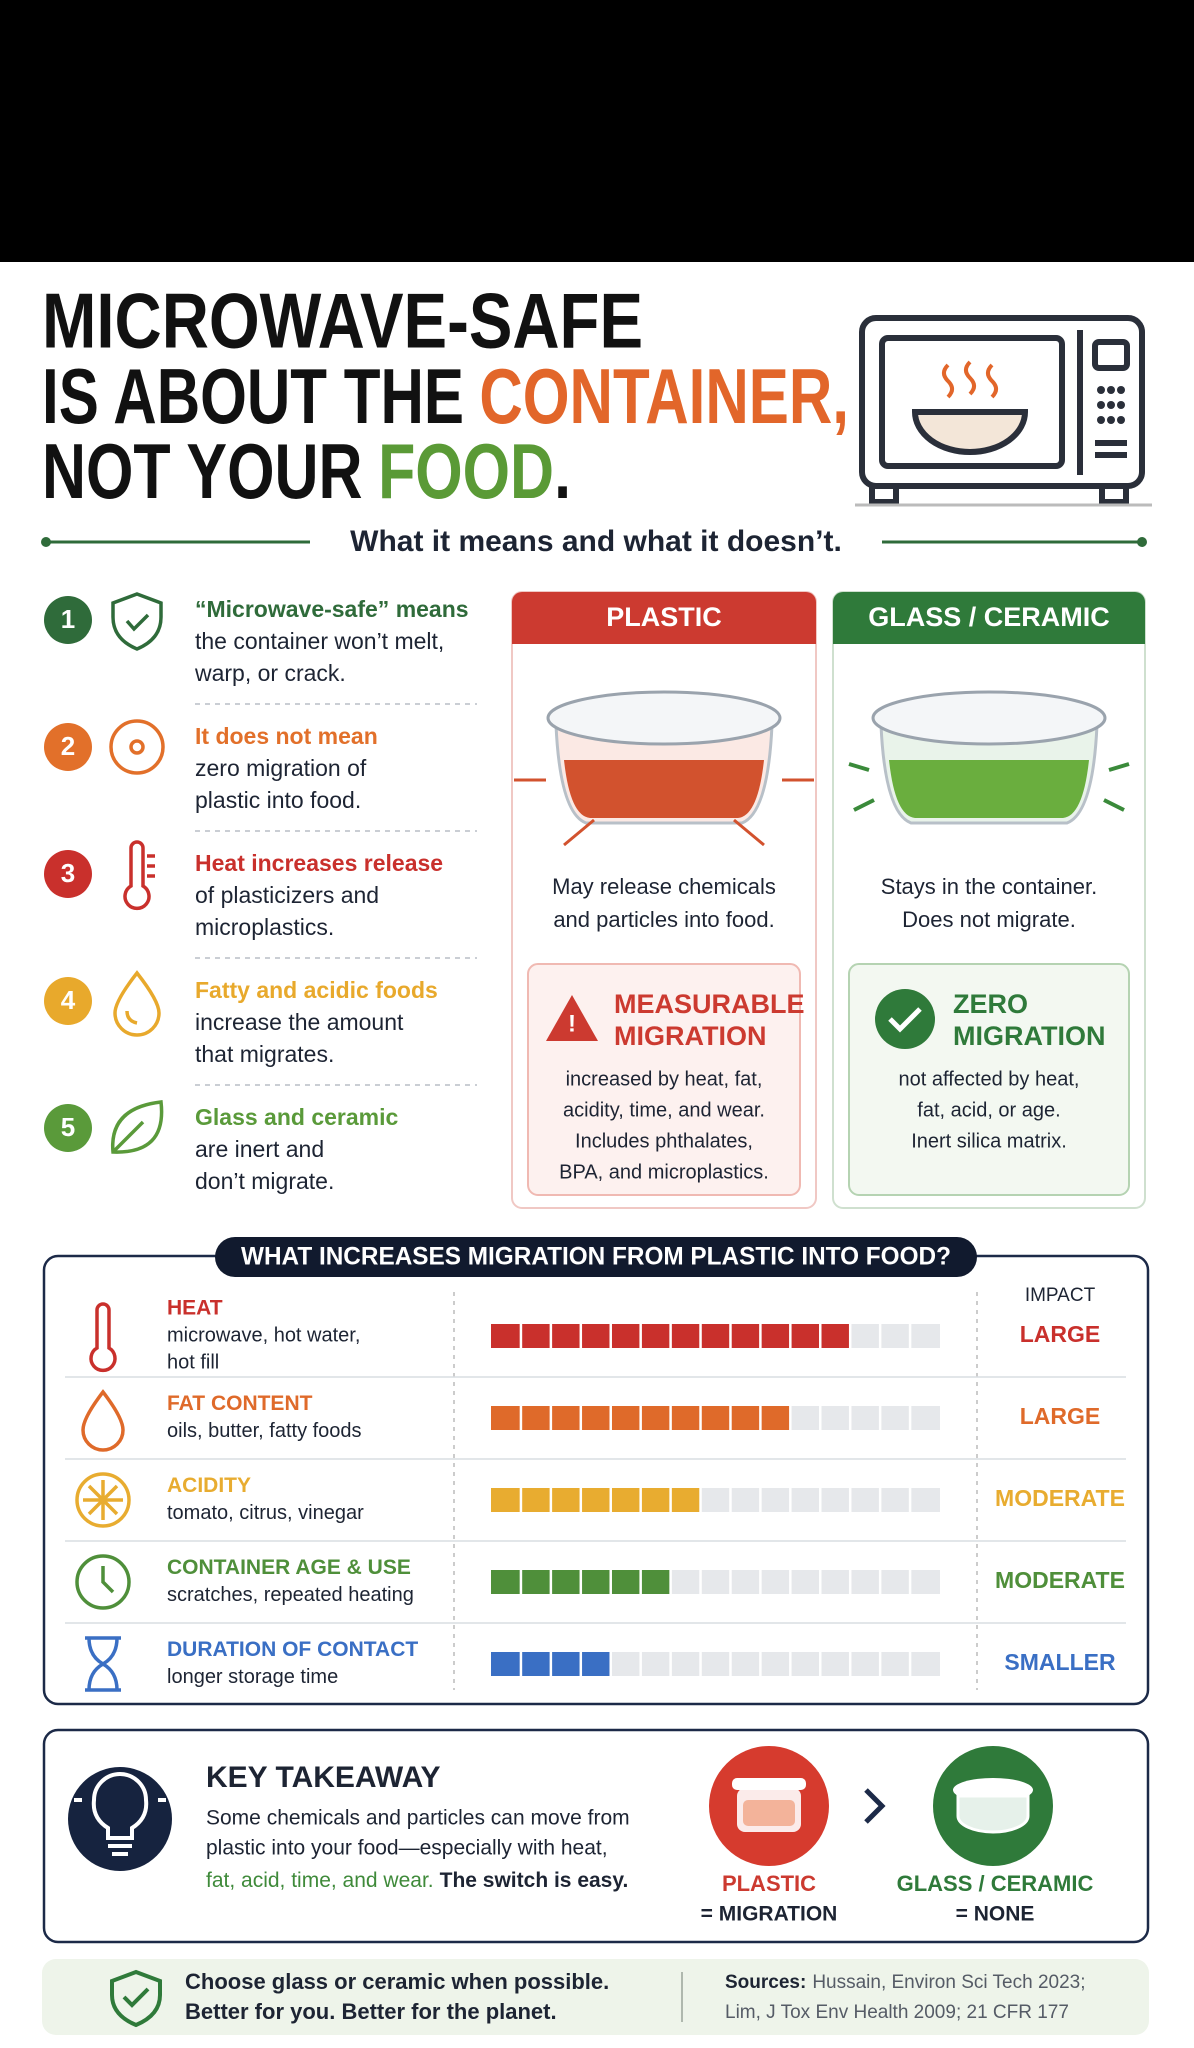 This screenshot has height=2048, width=1194. Describe the element at coordinates (990, 1004) in the screenshot. I see `verdict: ZERO` at that location.